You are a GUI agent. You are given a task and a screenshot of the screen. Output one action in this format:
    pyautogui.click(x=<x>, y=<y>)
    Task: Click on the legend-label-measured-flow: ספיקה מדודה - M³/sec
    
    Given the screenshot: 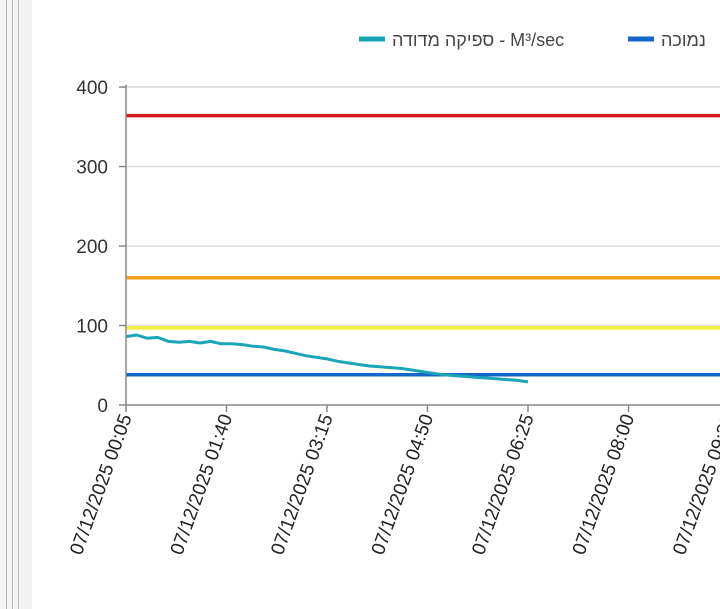 What is the action you would take?
    pyautogui.click(x=478, y=40)
    